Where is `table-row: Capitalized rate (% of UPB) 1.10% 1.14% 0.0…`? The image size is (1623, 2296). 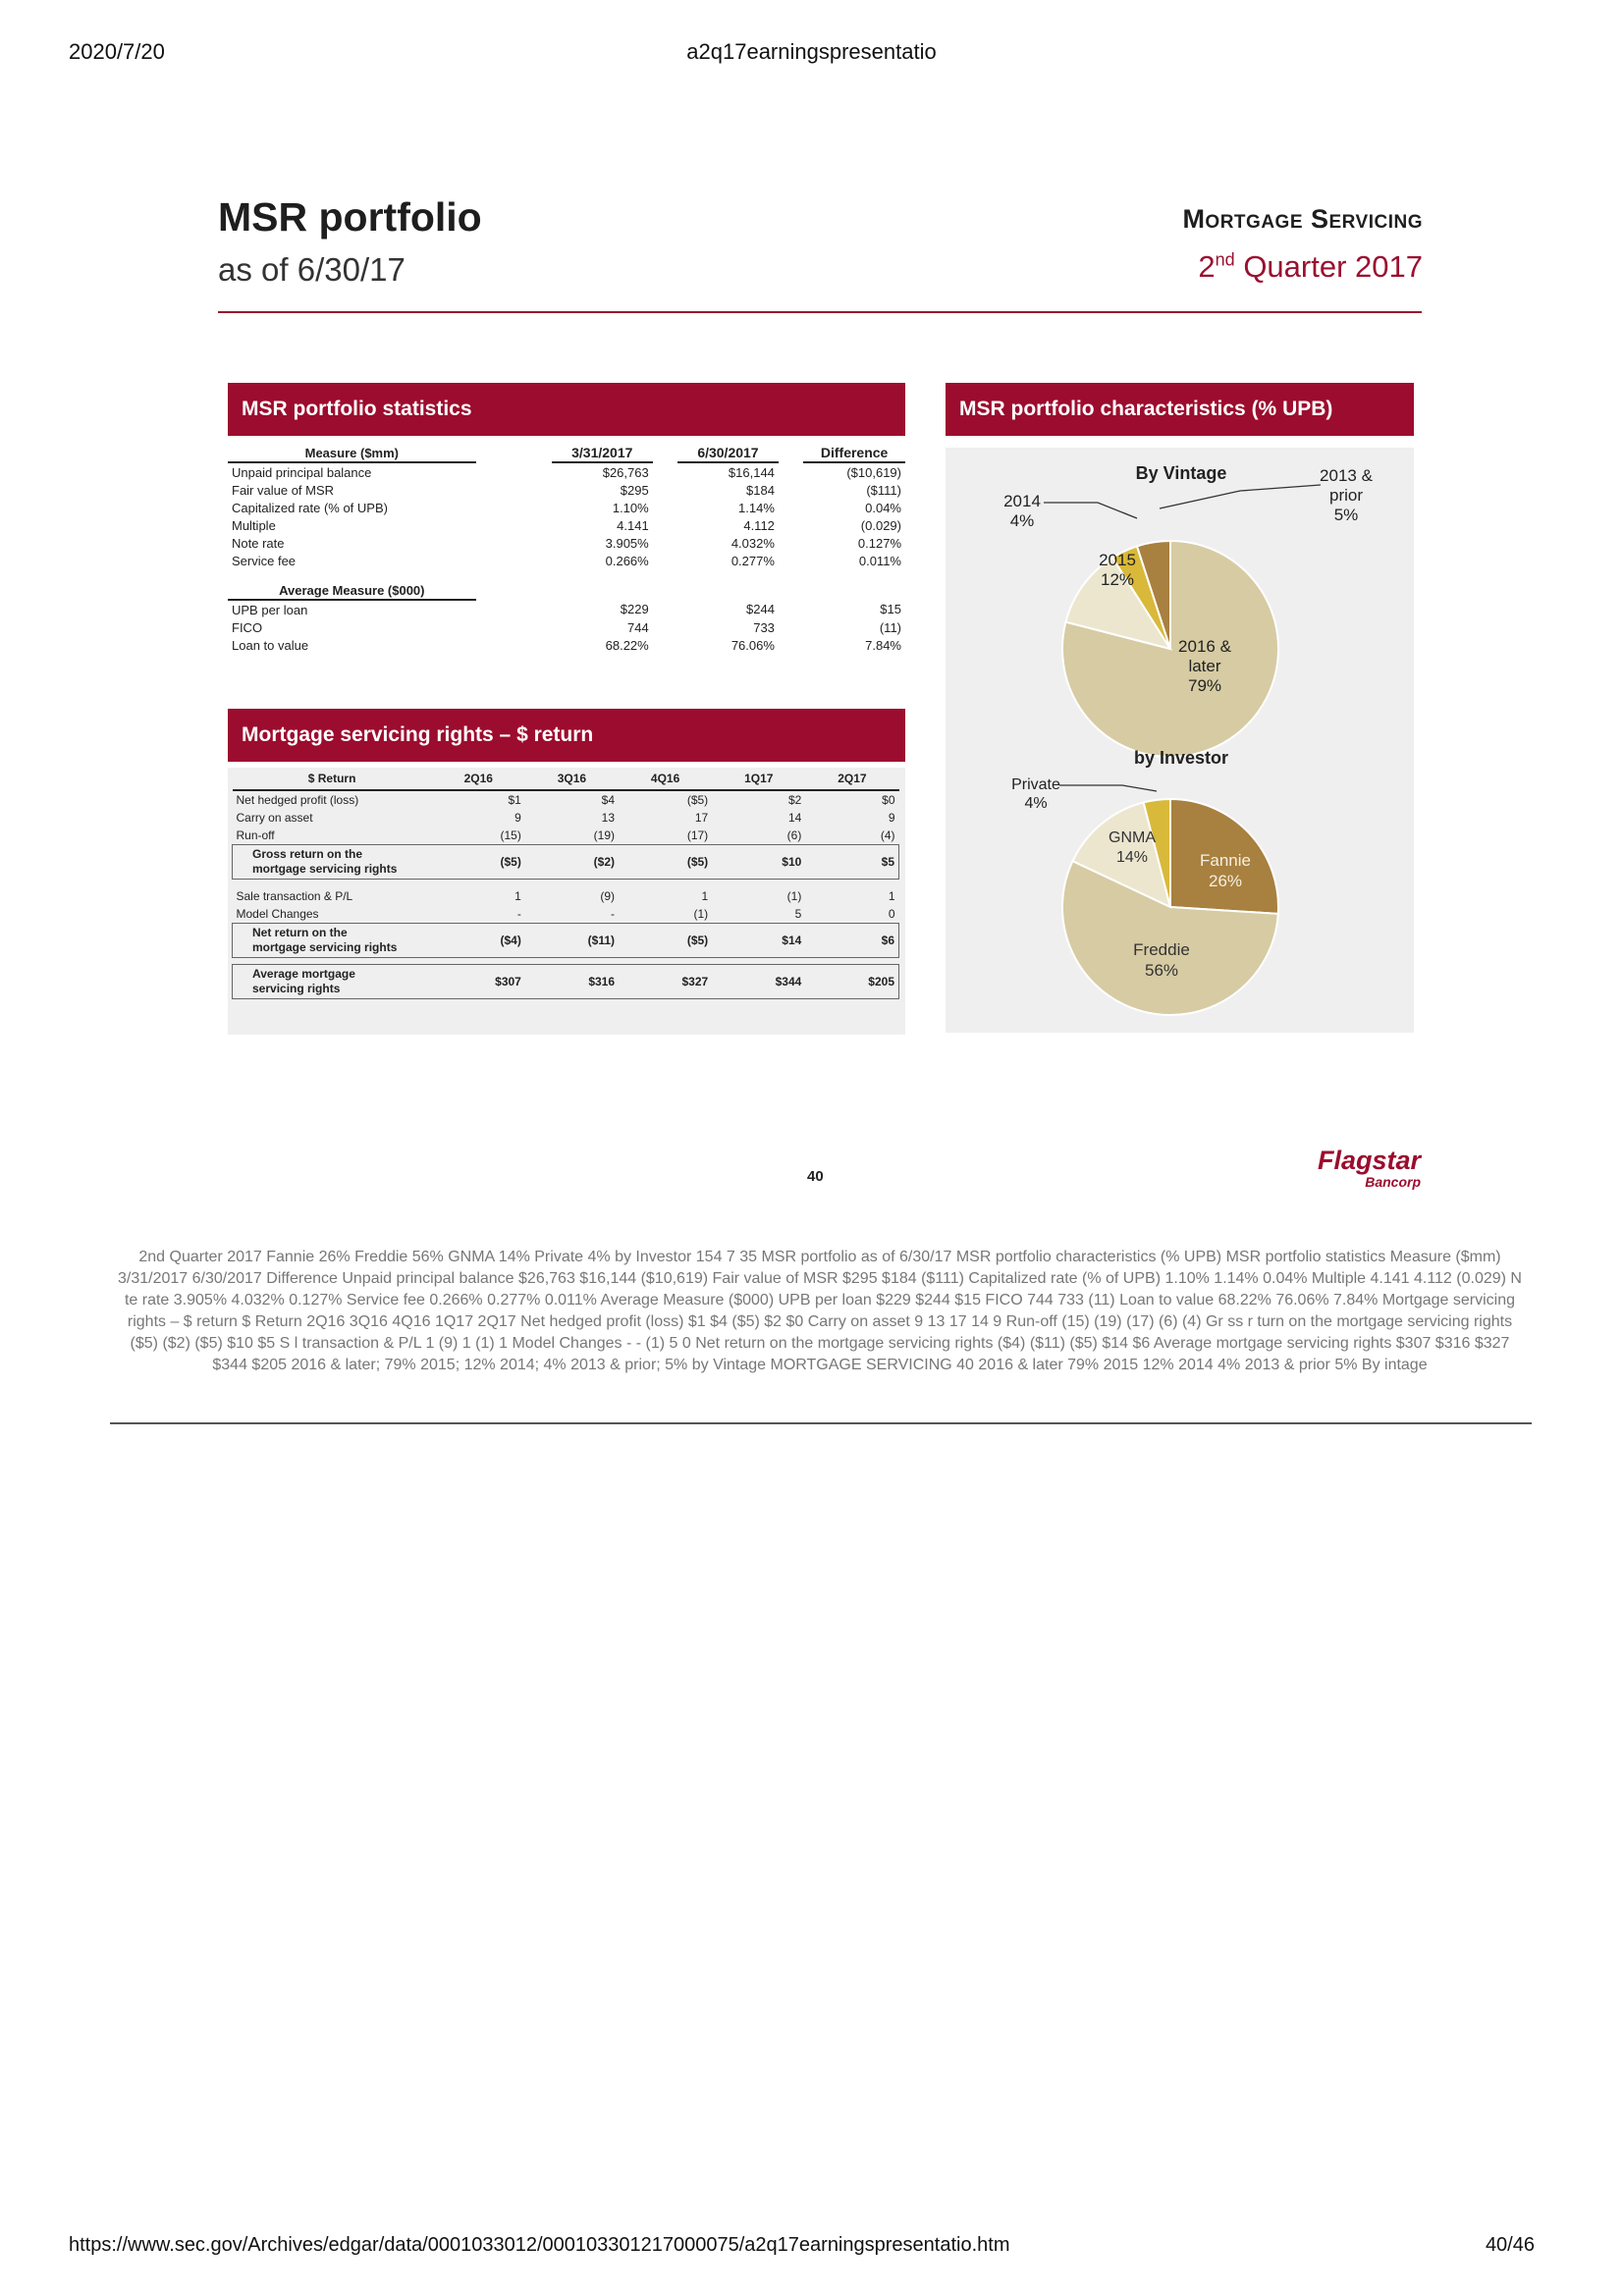 table-row: Capitalized rate (% of UPB) 1.10% 1.14% 0.0… is located at coordinates (567, 507).